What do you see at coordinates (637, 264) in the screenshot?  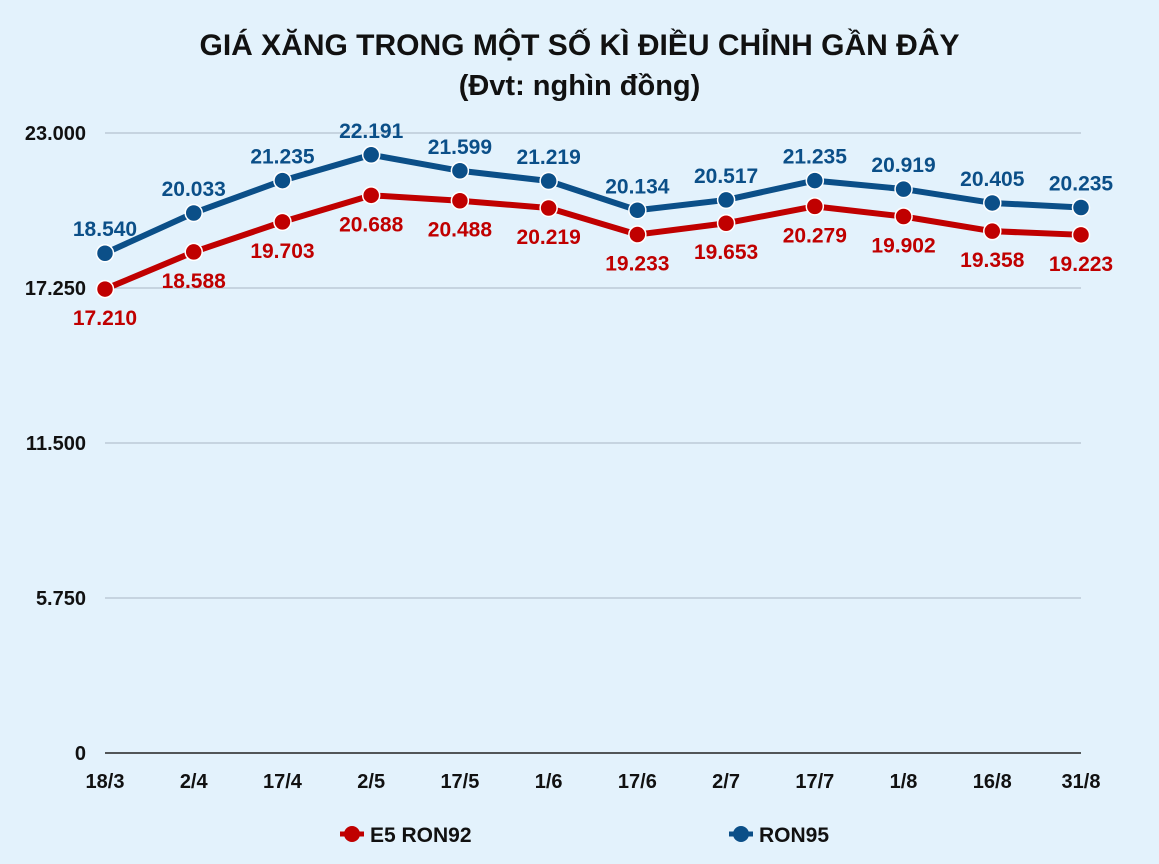 I see `data-label: 19.233` at bounding box center [637, 264].